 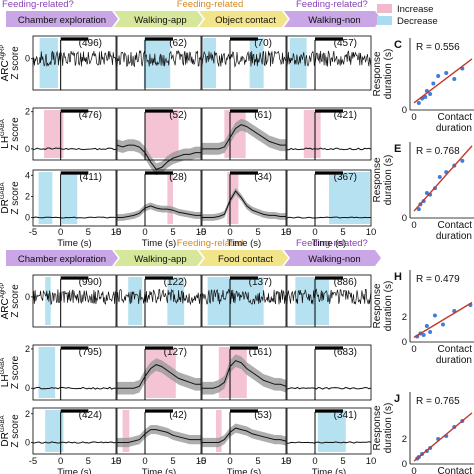 I want to click on top-n-2-3: (367), so click(x=345, y=177).